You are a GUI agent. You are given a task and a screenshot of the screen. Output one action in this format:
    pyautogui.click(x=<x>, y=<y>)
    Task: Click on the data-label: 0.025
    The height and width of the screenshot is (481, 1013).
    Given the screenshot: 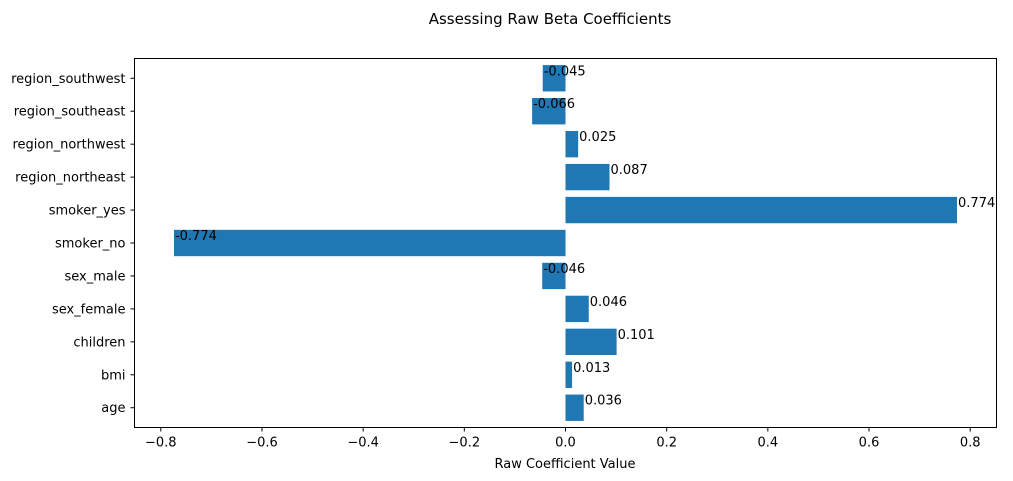 What is the action you would take?
    pyautogui.click(x=597, y=137)
    